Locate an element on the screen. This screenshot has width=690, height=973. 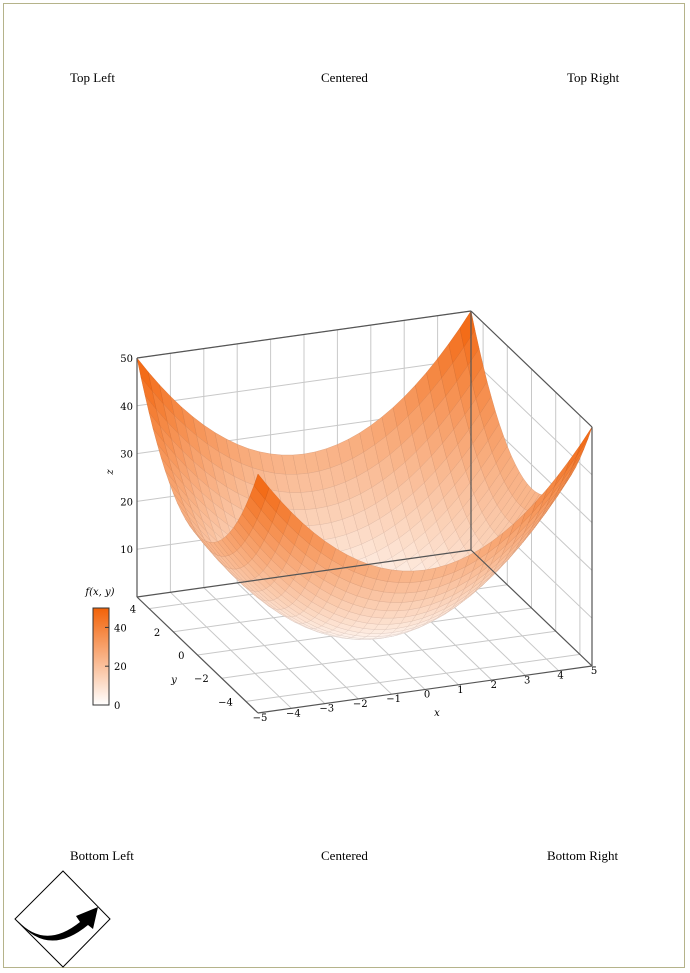
z-tick-label: 20 is located at coordinates (126, 502).